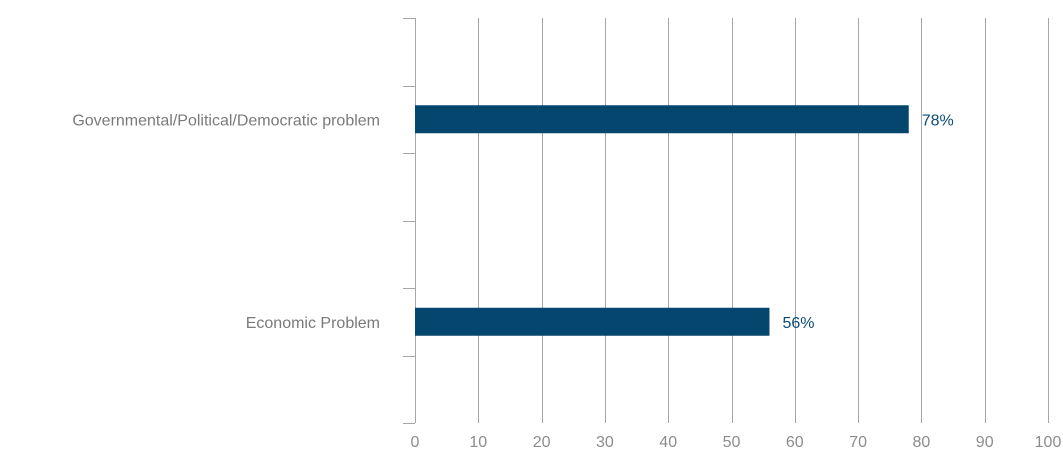  I want to click on x-tick-label-60: 60, so click(795, 442).